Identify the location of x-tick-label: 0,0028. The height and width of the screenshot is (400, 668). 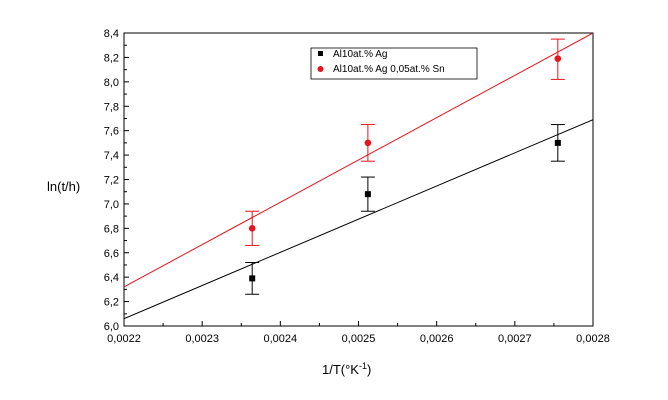
(593, 339).